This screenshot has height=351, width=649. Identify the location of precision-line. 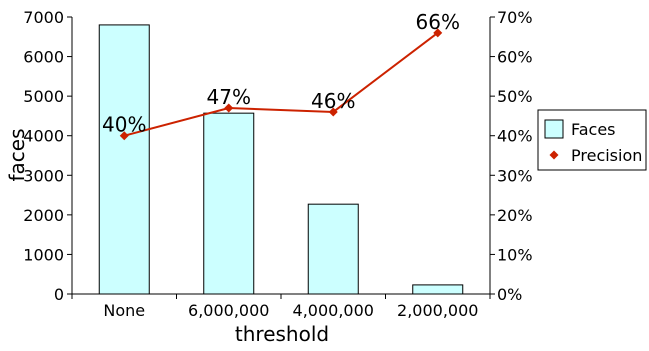
(281, 84).